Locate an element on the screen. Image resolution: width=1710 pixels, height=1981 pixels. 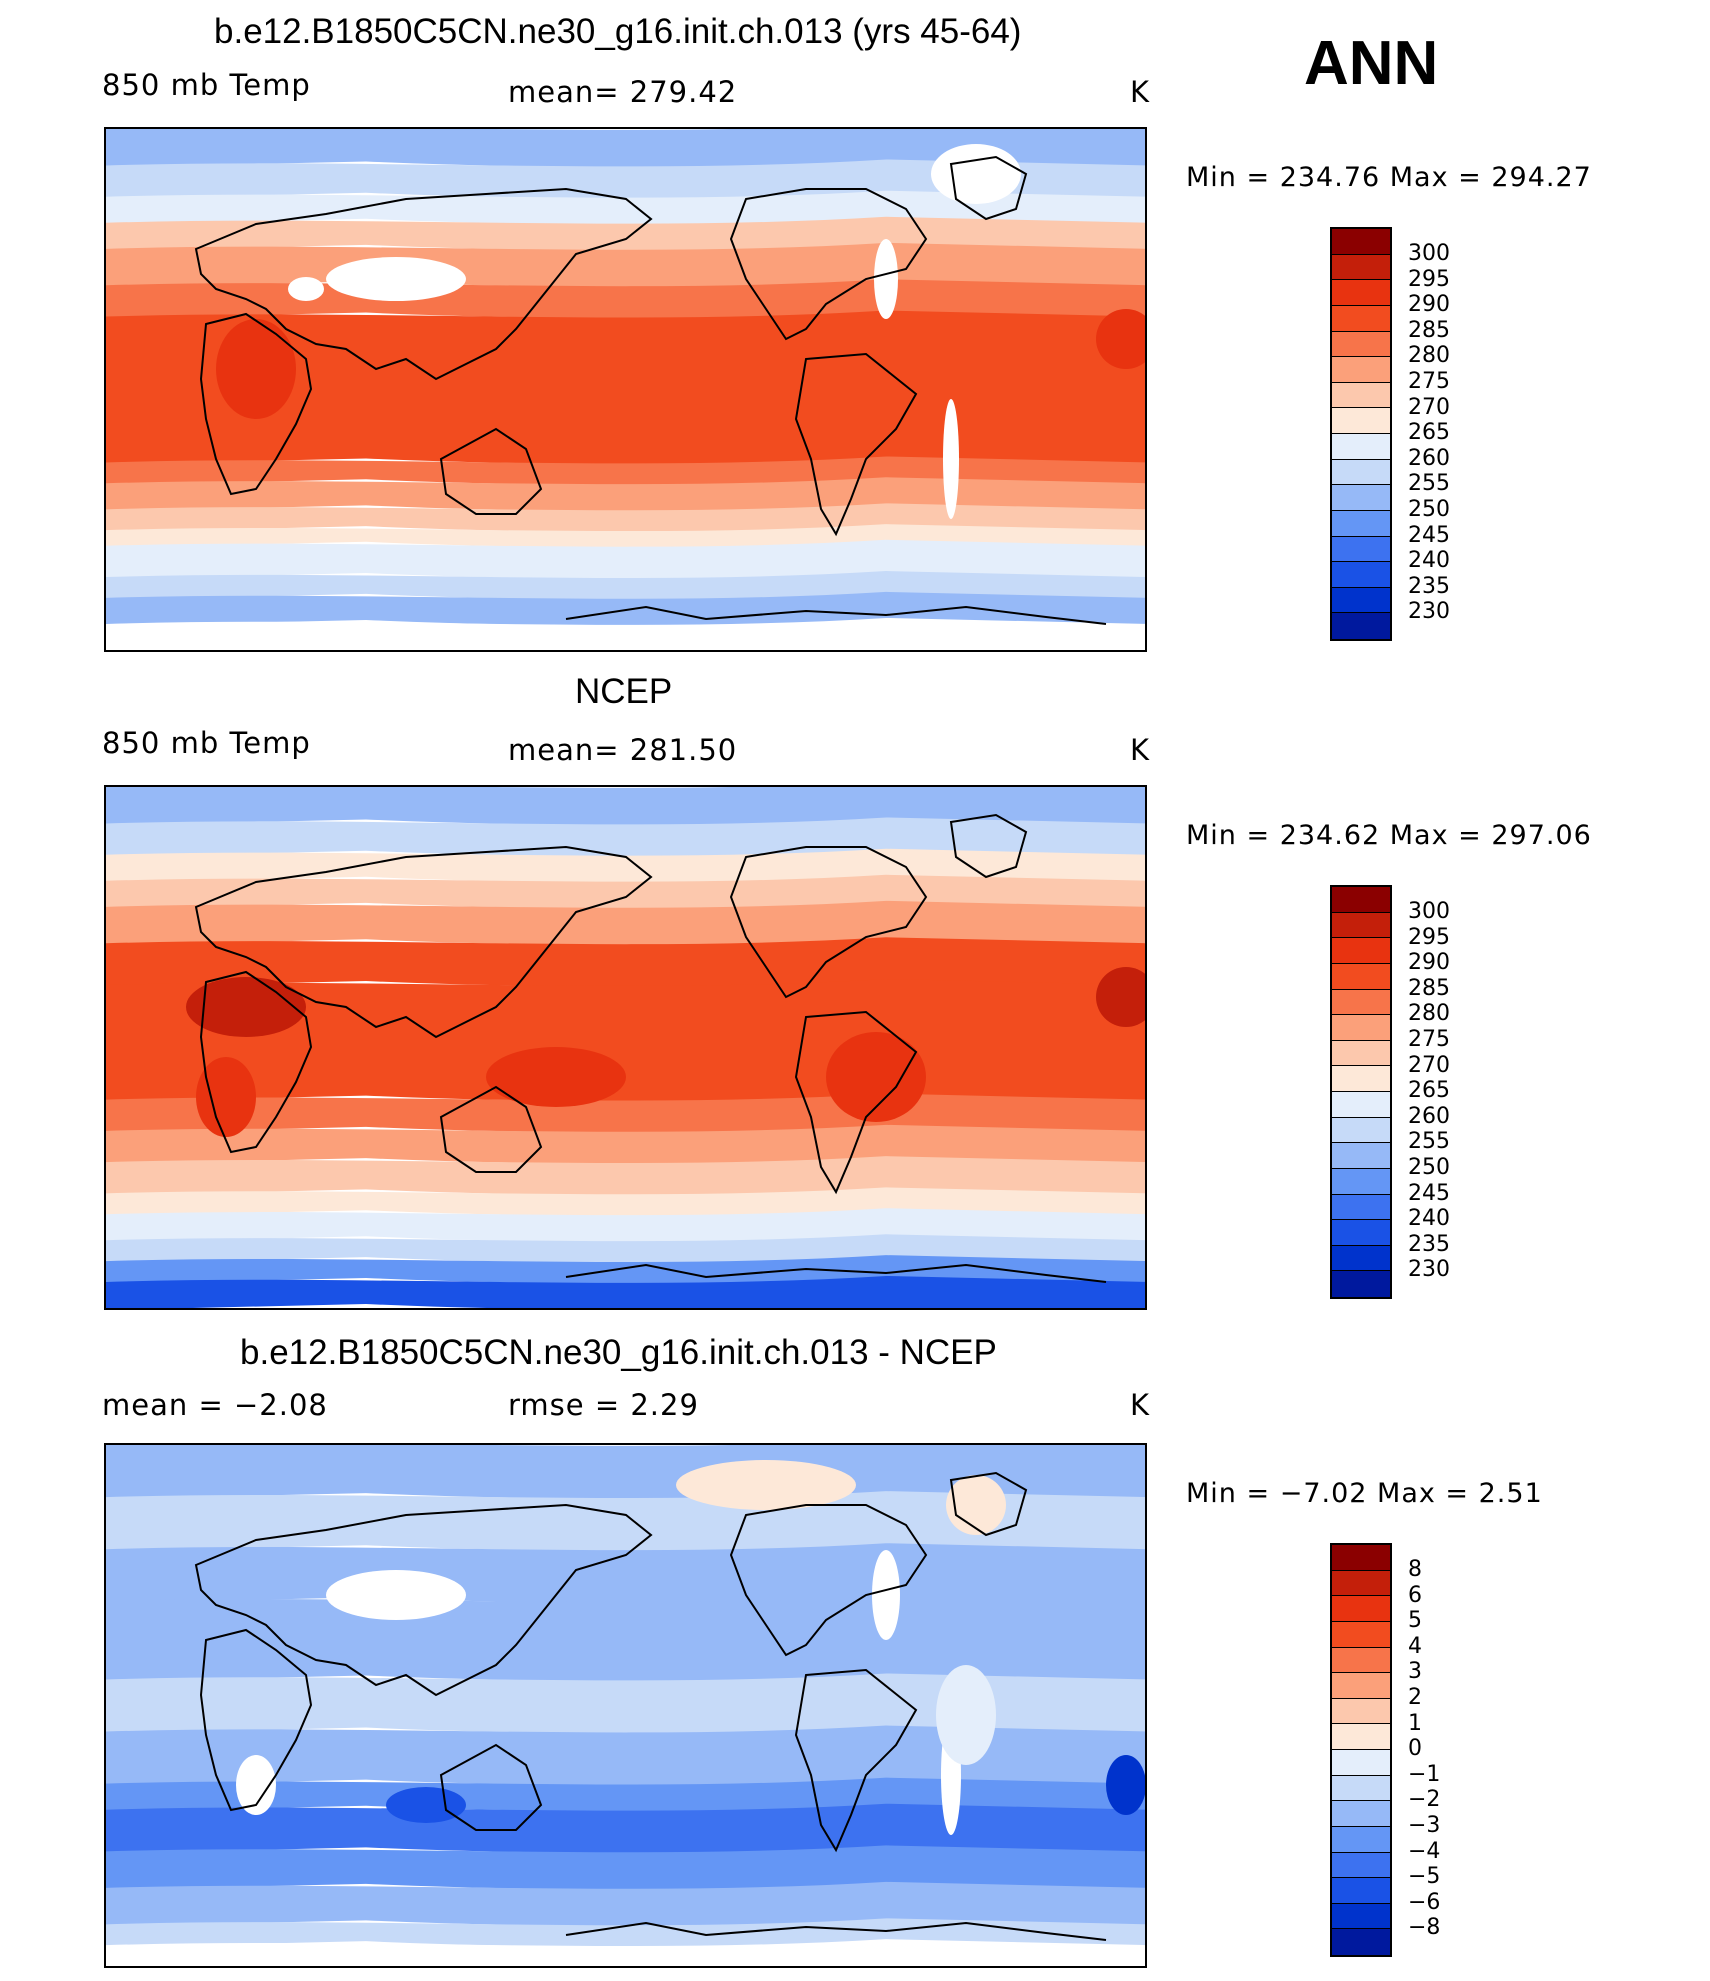
panel-units-model: K is located at coordinates (1140, 92).